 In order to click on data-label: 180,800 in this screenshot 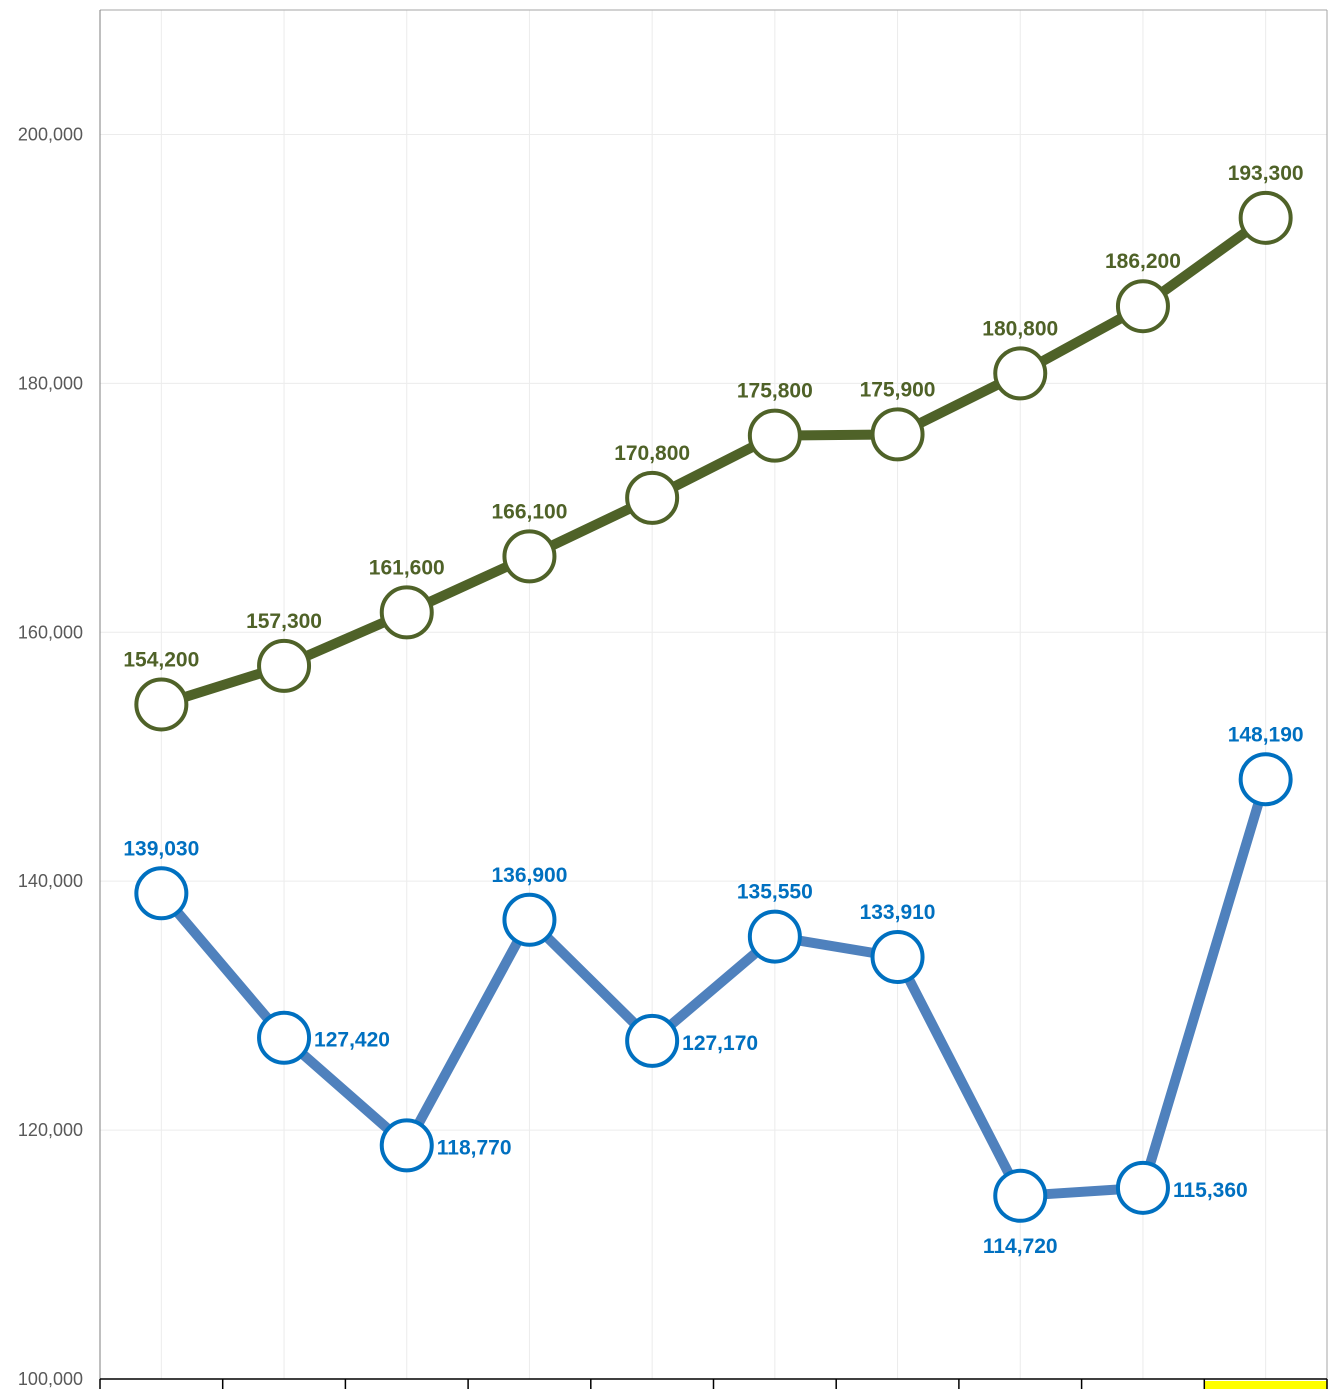, I will do `click(1020, 328)`.